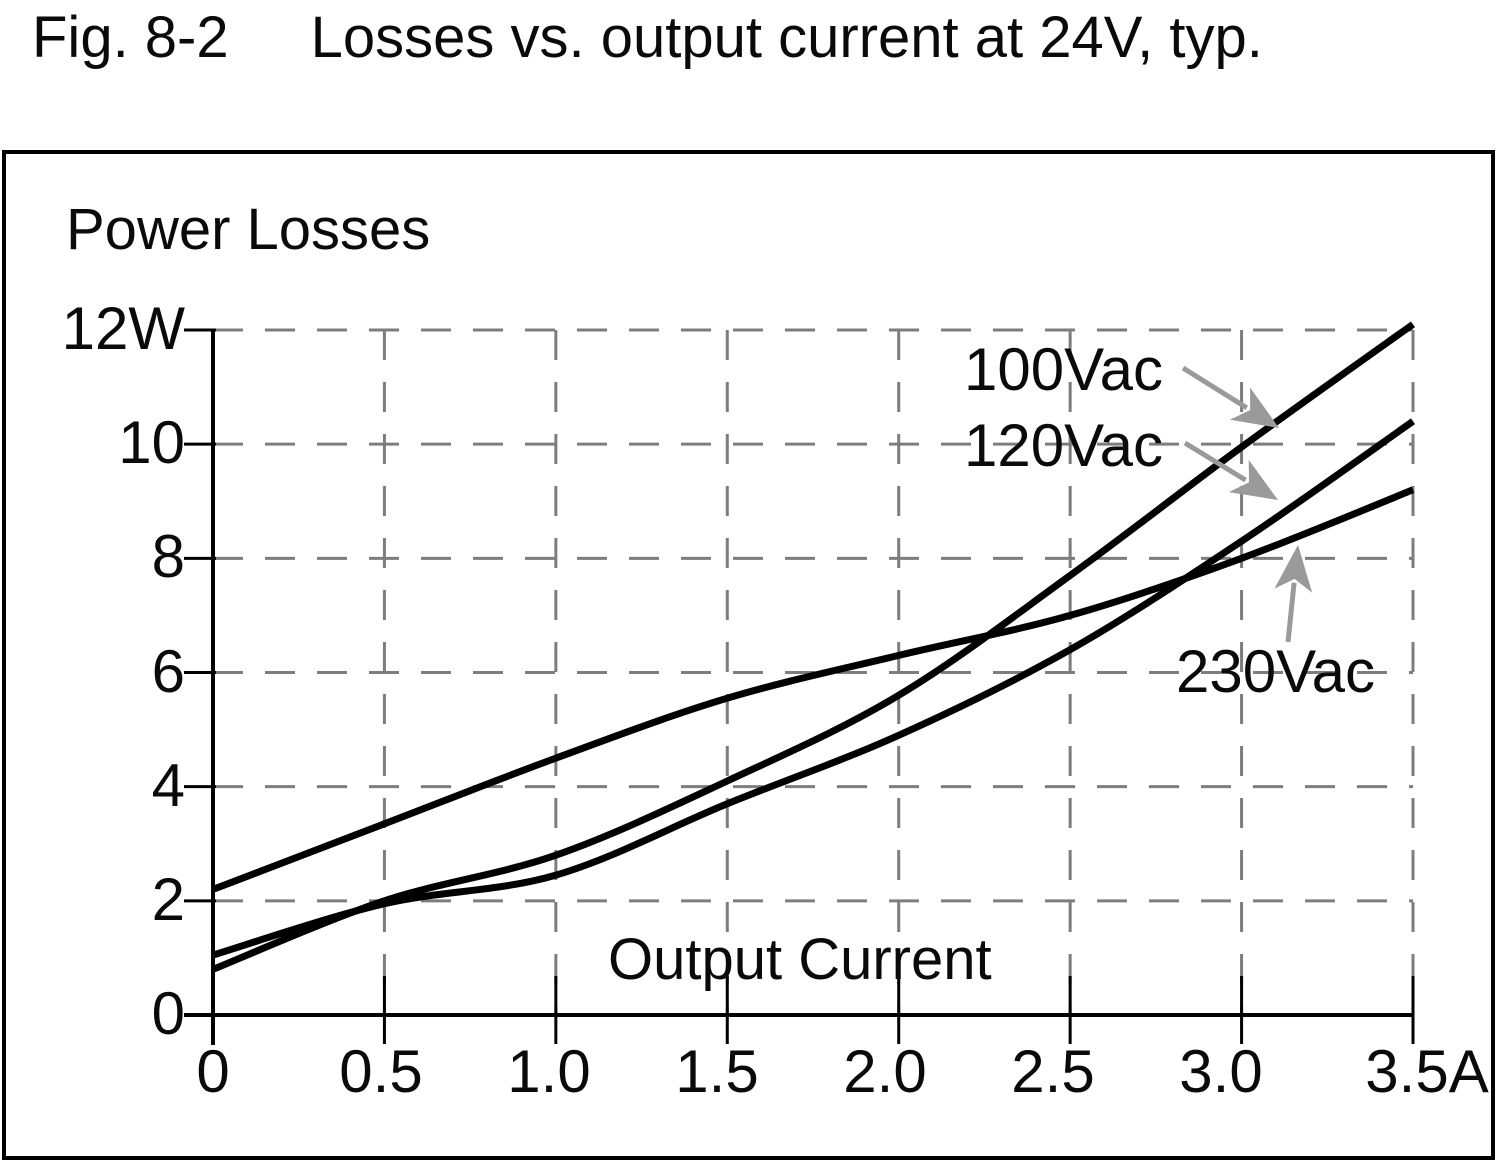 The height and width of the screenshot is (1162, 1500). I want to click on y-tick-label-12W: 12W, so click(123, 328).